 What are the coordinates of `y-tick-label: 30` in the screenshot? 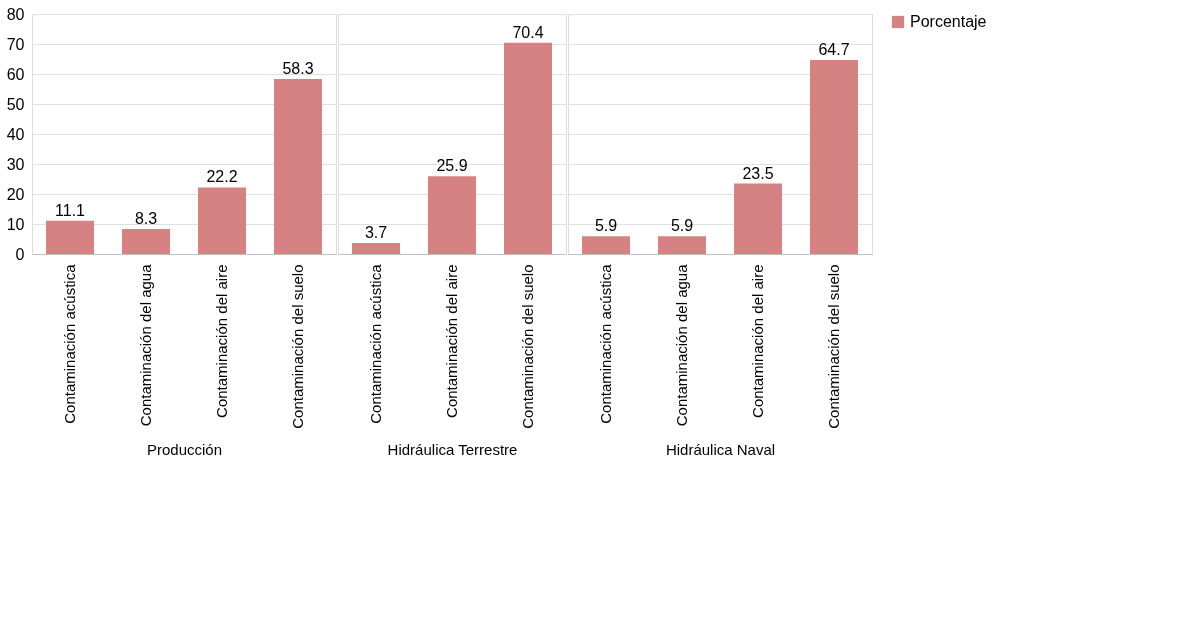 It's located at (15, 164).